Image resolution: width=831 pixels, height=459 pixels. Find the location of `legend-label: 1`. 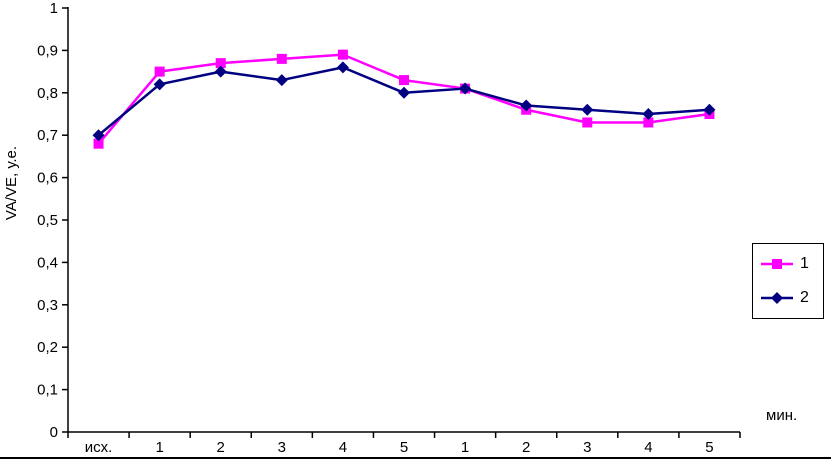

legend-label: 1 is located at coordinates (804, 263).